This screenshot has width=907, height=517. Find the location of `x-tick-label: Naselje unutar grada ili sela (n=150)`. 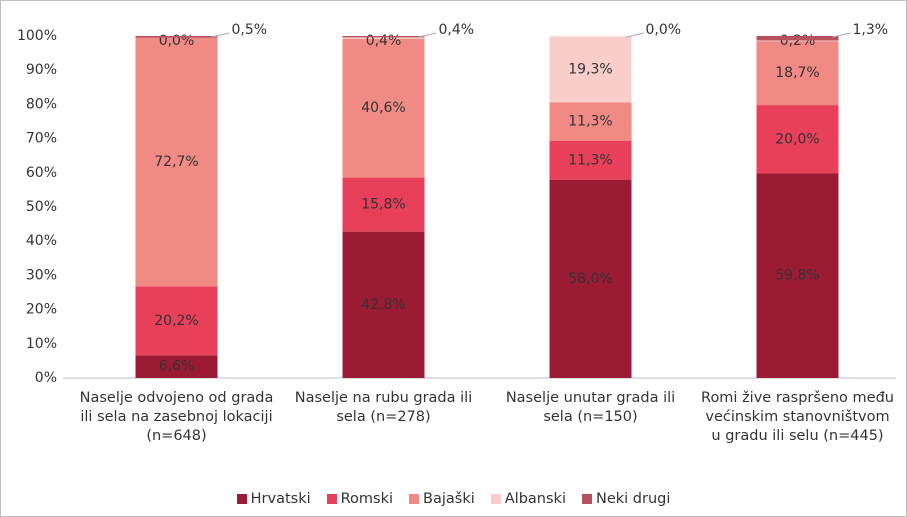

x-tick-label: Naselje unutar grada ili sela (n=150) is located at coordinates (590, 407).